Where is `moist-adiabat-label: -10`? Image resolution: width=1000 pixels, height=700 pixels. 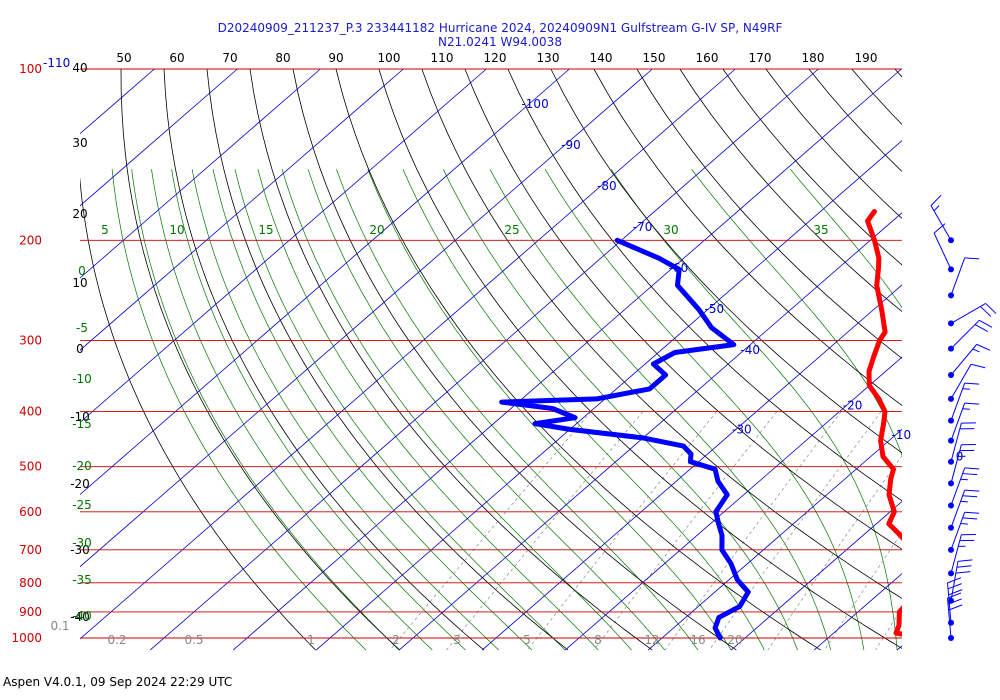 moist-adiabat-label: -10 is located at coordinates (82, 379).